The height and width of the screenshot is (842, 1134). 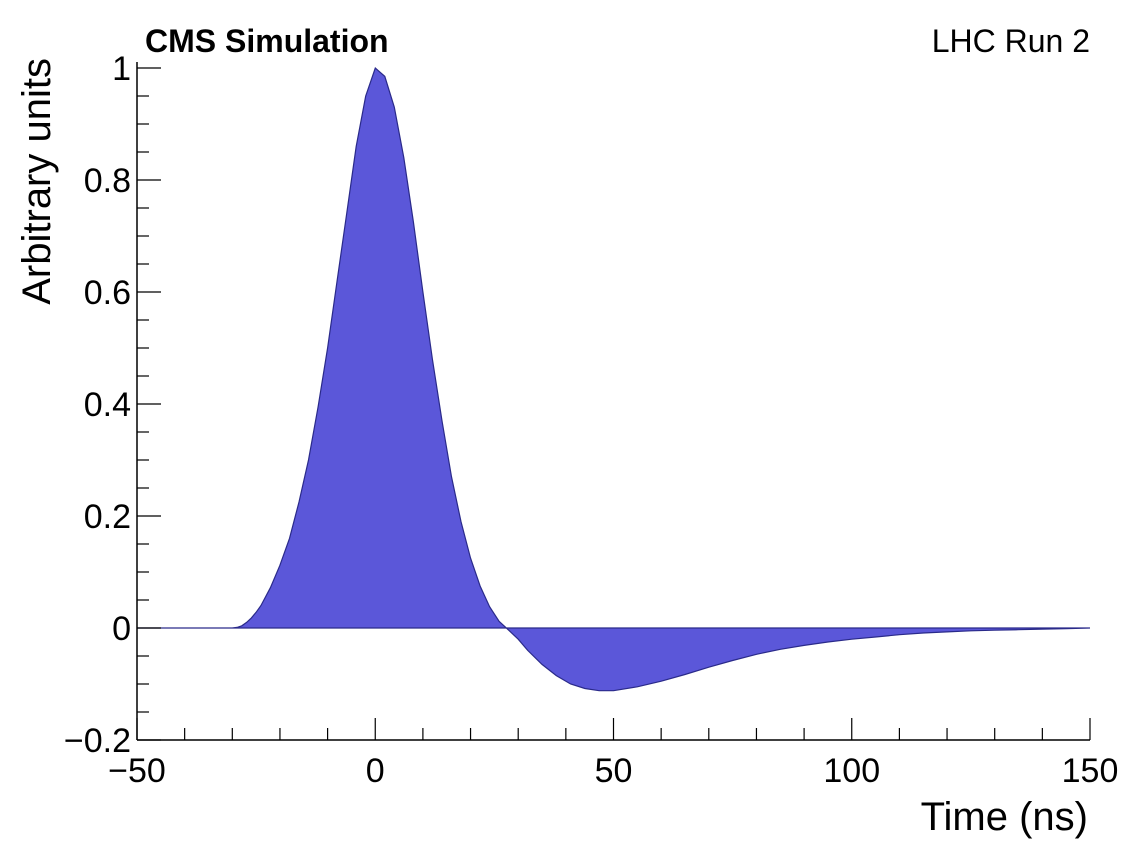 What do you see at coordinates (1004, 817) in the screenshot?
I see `x-axis-title: Time (ns)` at bounding box center [1004, 817].